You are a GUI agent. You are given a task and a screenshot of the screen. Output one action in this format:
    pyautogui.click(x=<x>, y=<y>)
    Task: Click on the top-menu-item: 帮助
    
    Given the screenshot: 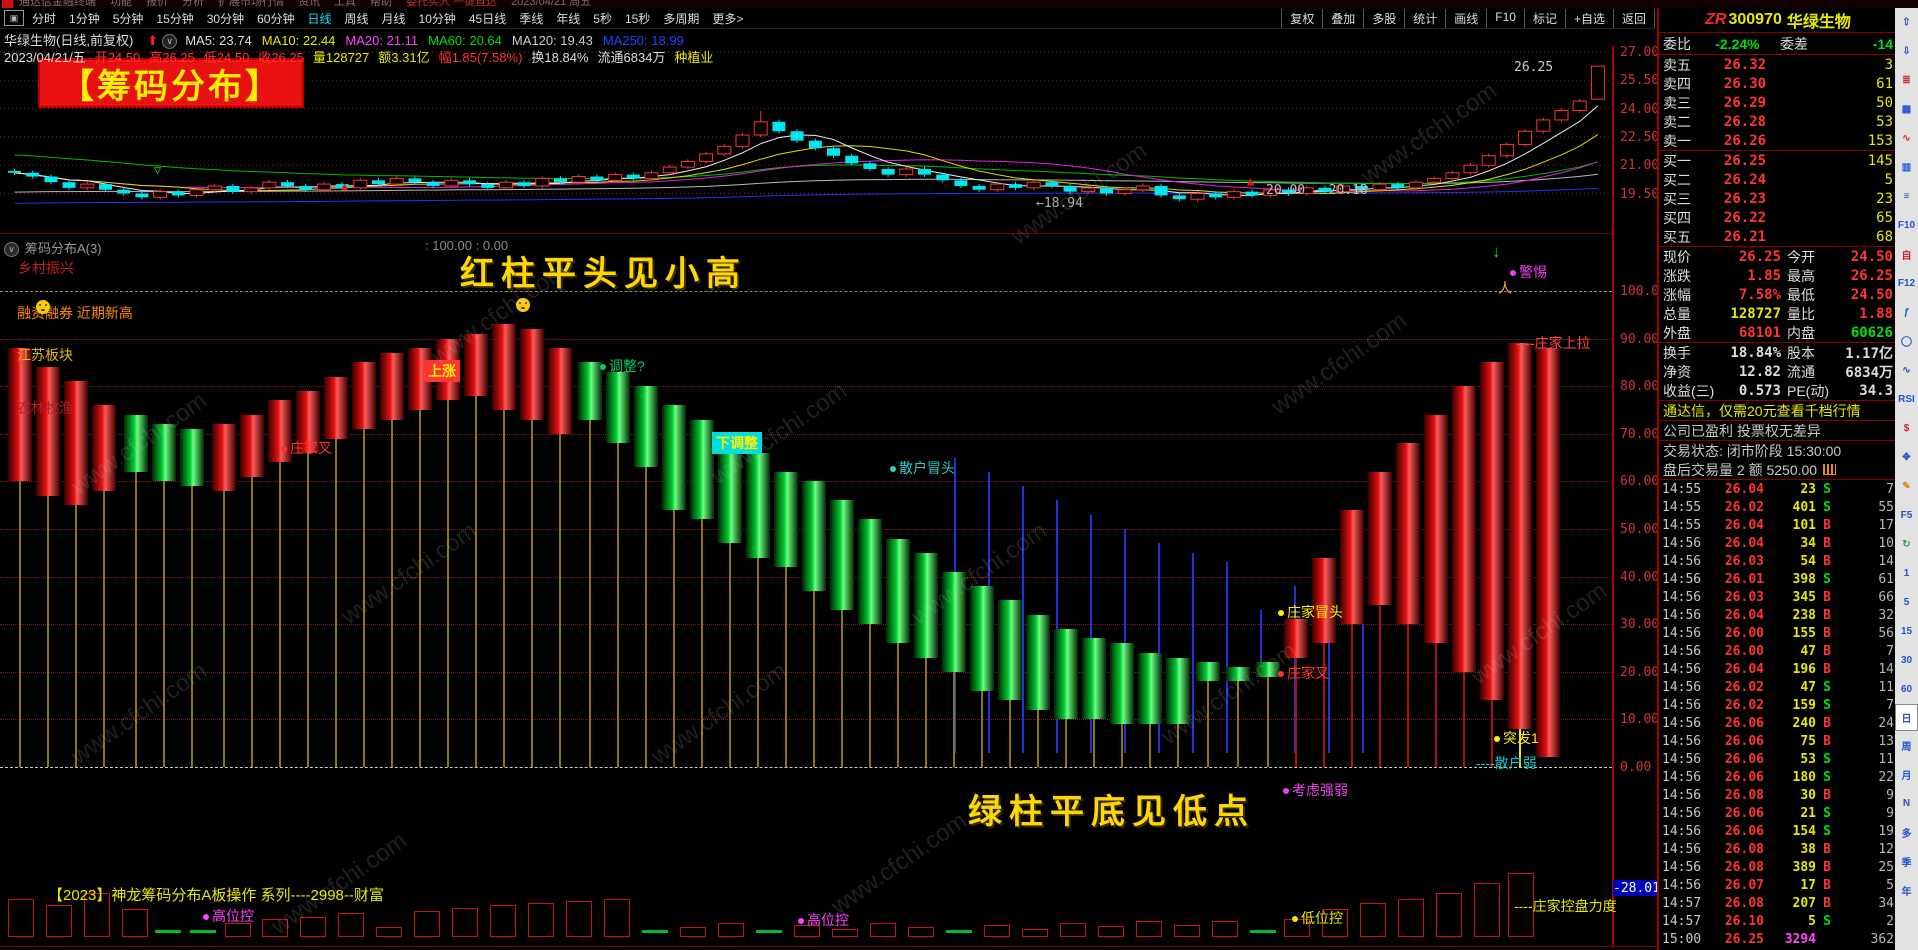 What is the action you would take?
    pyautogui.click(x=381, y=4)
    